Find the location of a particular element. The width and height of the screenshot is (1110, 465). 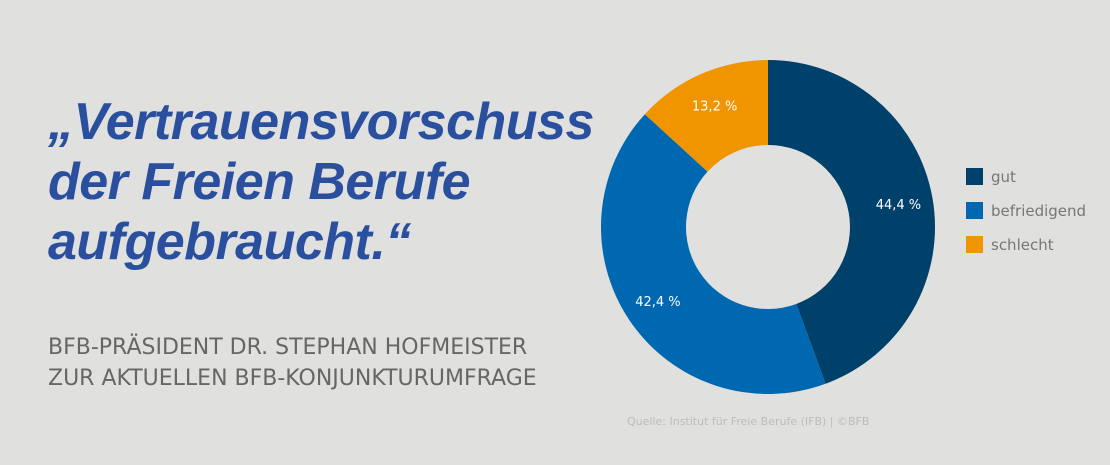

donut-slice-schlecht is located at coordinates (706, 115).